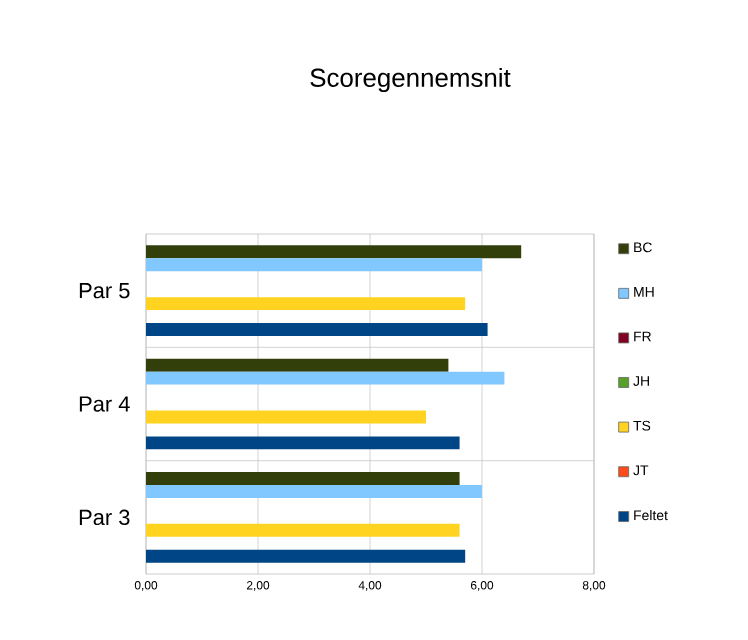 This screenshot has width=748, height=640. Describe the element at coordinates (104, 404) in the screenshot. I see `y-tick-label: Par 4` at that location.